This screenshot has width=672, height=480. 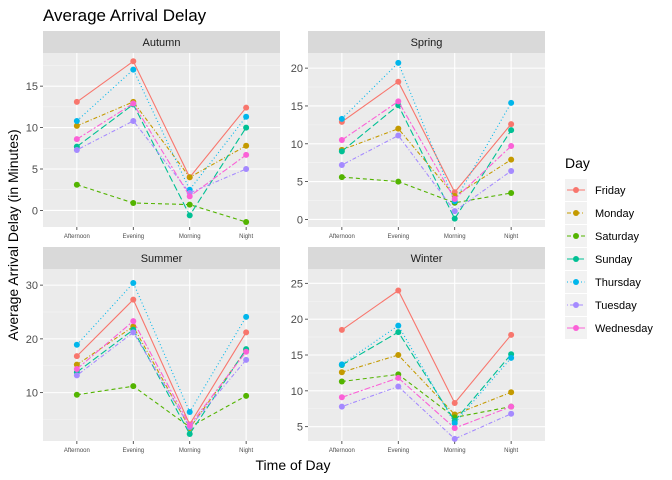 I want to click on facet-strip-label: Winter, so click(x=427, y=259).